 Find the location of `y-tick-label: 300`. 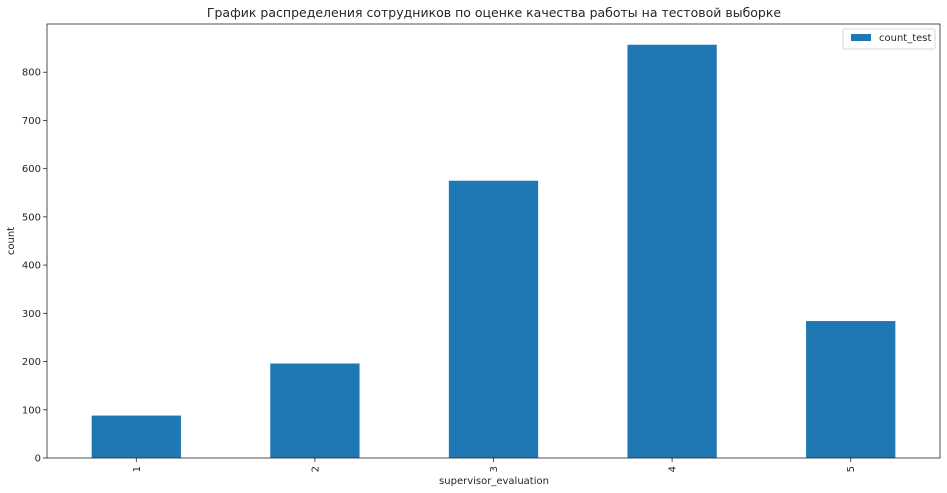

y-tick-label: 300 is located at coordinates (31, 314).